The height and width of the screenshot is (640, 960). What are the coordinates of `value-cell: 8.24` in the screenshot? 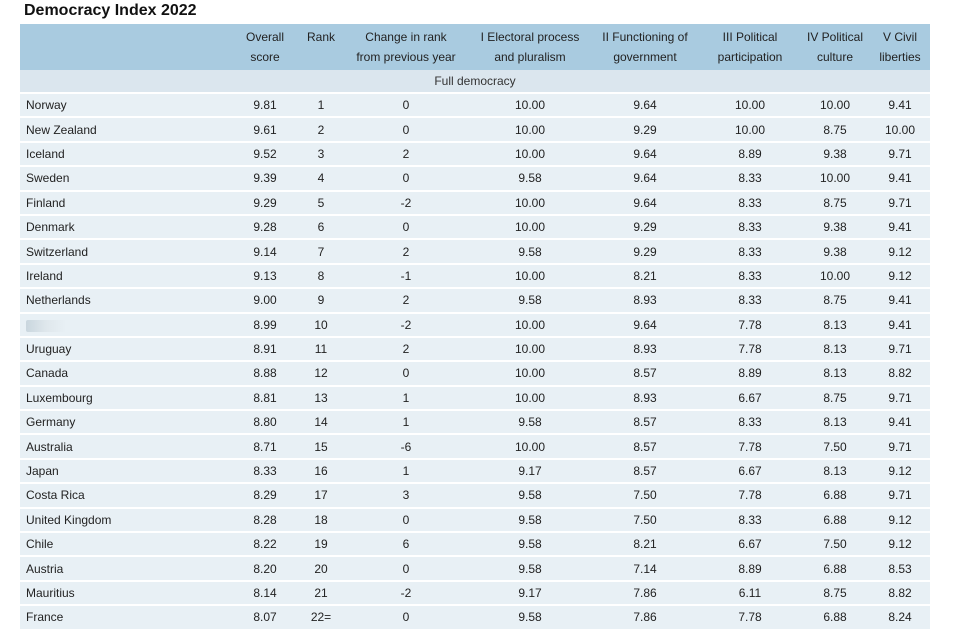 It's located at (900, 618).